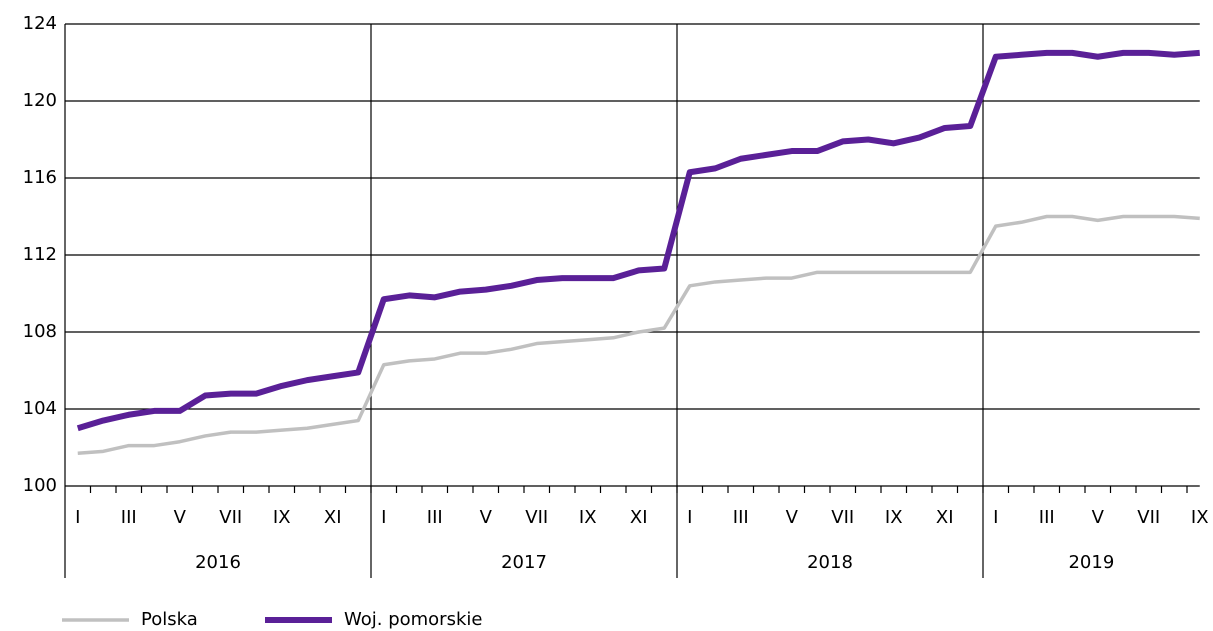 The width and height of the screenshot is (1213, 631). Describe the element at coordinates (218, 562) in the screenshot. I see `x-group-label: 2016` at that location.